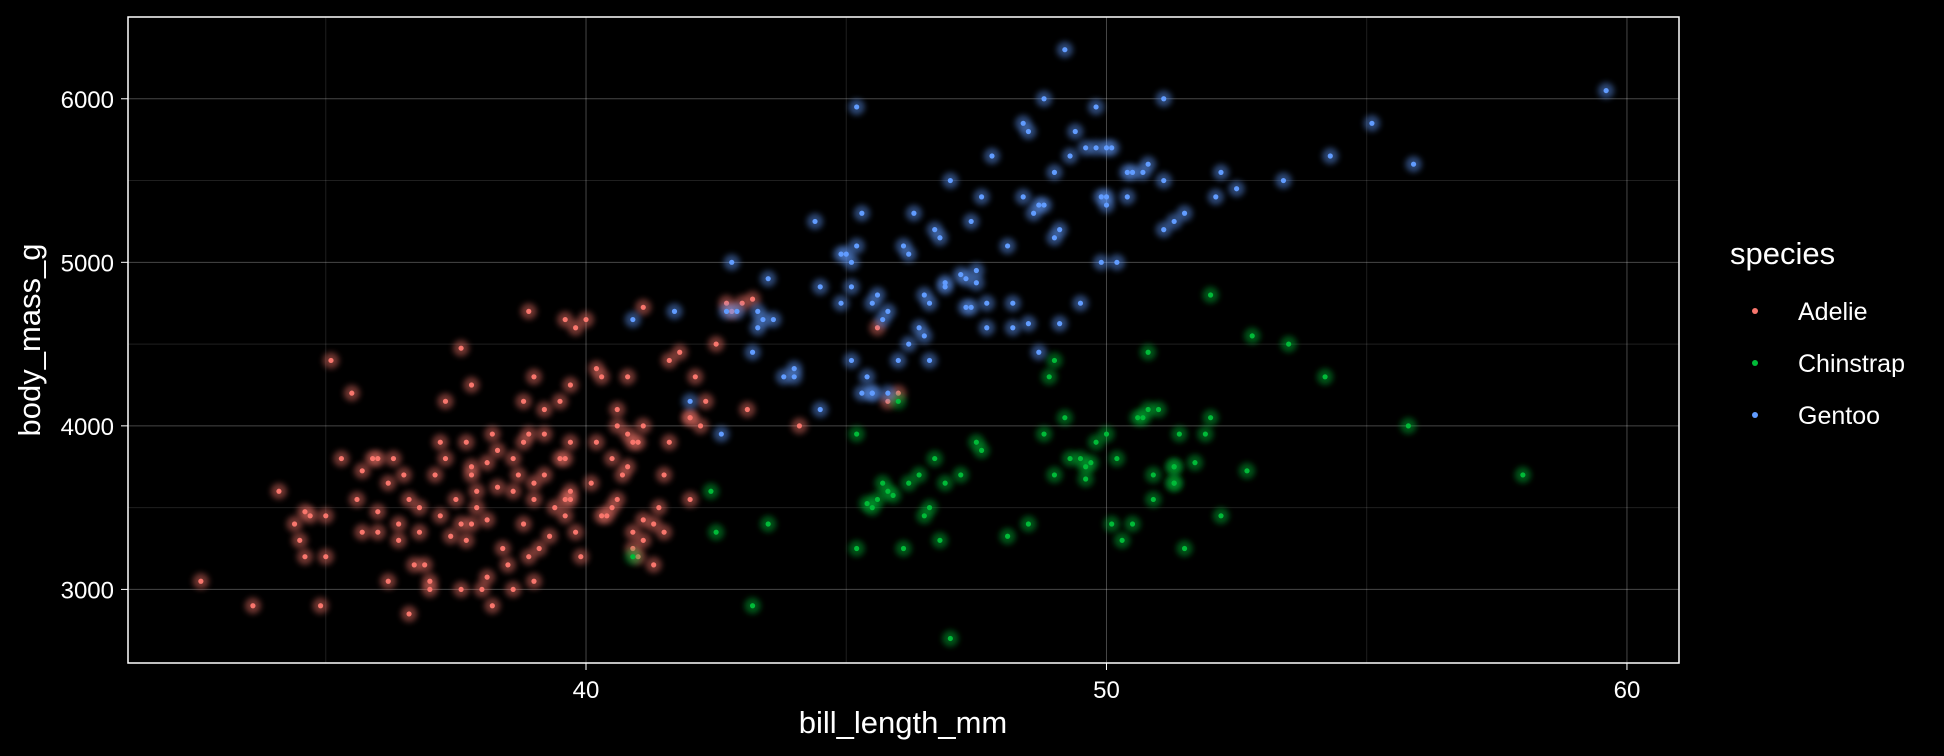  What do you see at coordinates (1755, 363) in the screenshot?
I see `legend-key-chinstrap` at bounding box center [1755, 363].